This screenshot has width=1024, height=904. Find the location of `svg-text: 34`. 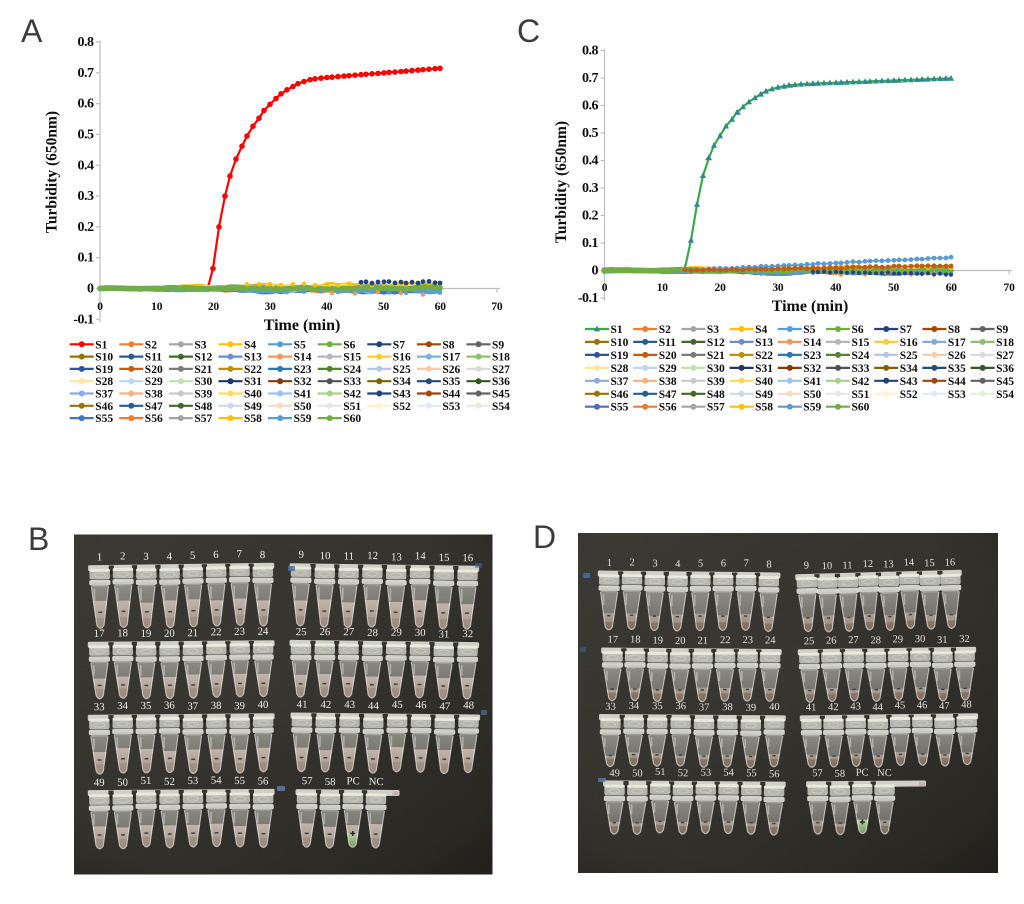

svg-text: 34 is located at coordinates (123, 706).